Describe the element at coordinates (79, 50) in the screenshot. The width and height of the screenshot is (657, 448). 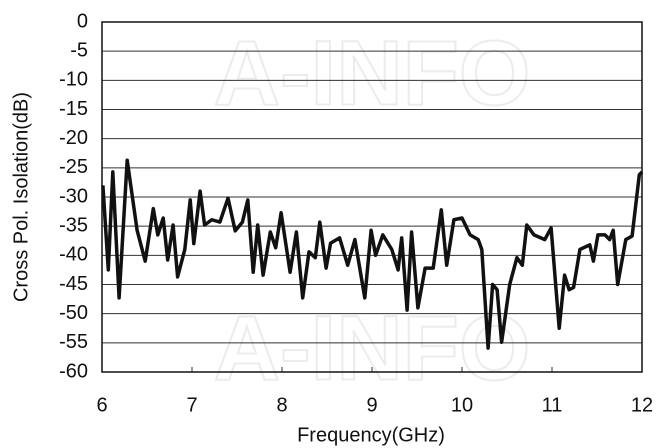
I see `y-tick-label: -5` at that location.